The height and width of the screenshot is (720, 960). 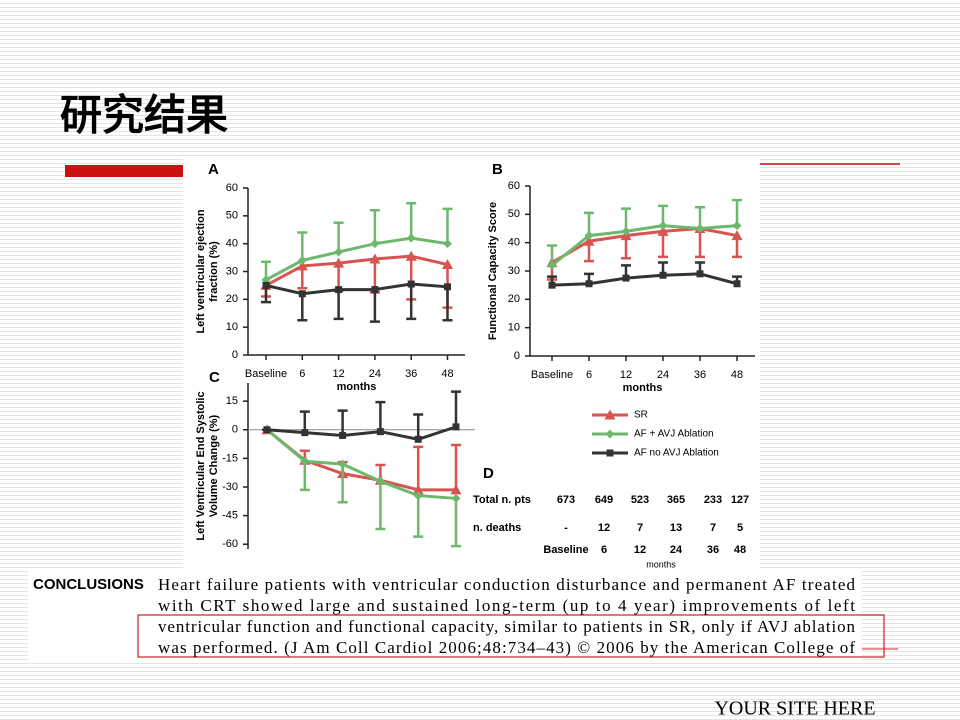 What do you see at coordinates (214, 377) in the screenshot?
I see `panel-letter: C` at bounding box center [214, 377].